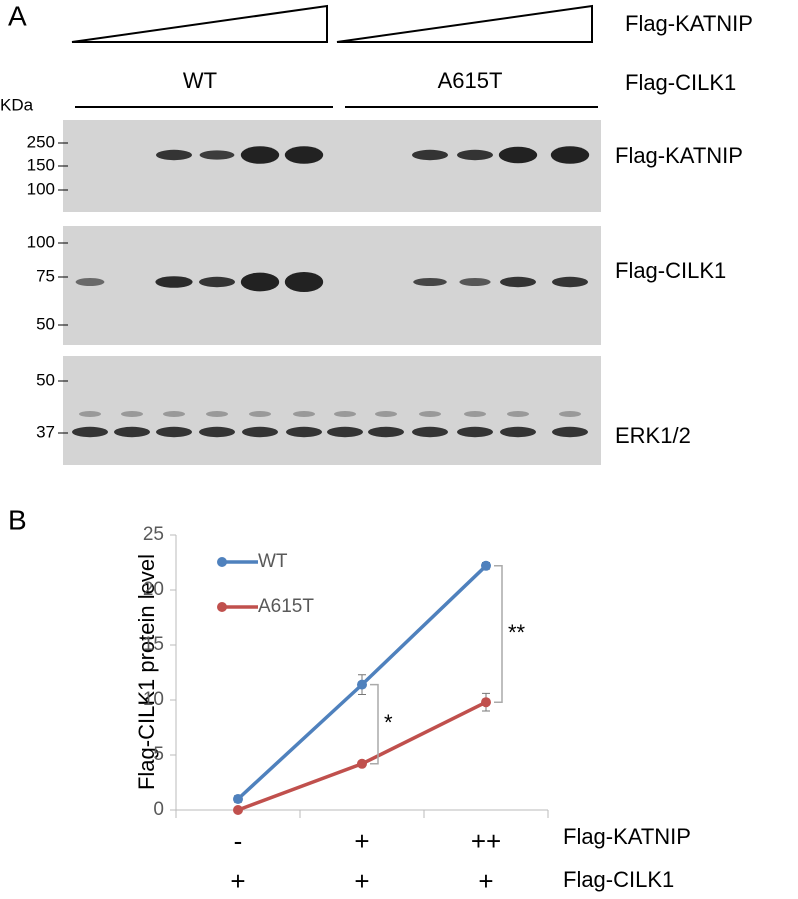 The width and height of the screenshot is (798, 899). I want to click on blot-name: Flag-KATNIP, so click(679, 155).